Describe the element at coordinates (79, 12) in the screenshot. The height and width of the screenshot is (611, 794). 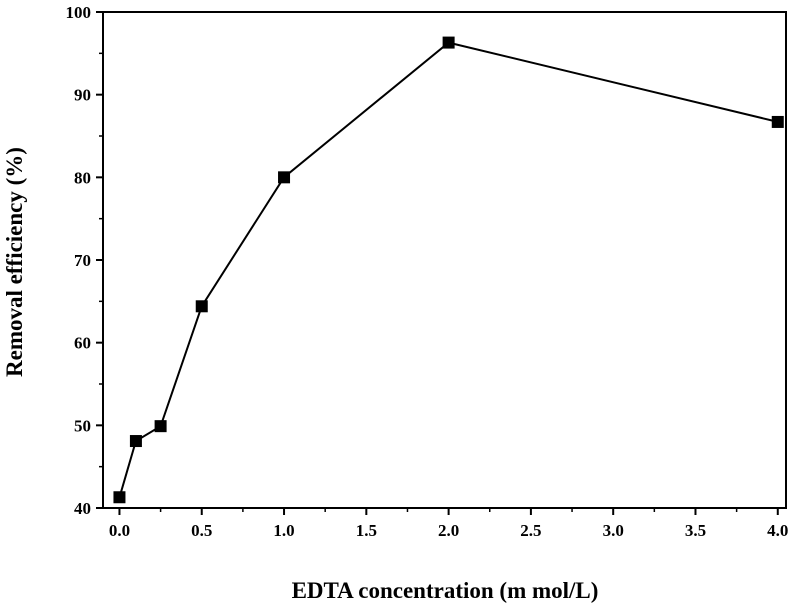
I see `y-tick-label: 100` at that location.